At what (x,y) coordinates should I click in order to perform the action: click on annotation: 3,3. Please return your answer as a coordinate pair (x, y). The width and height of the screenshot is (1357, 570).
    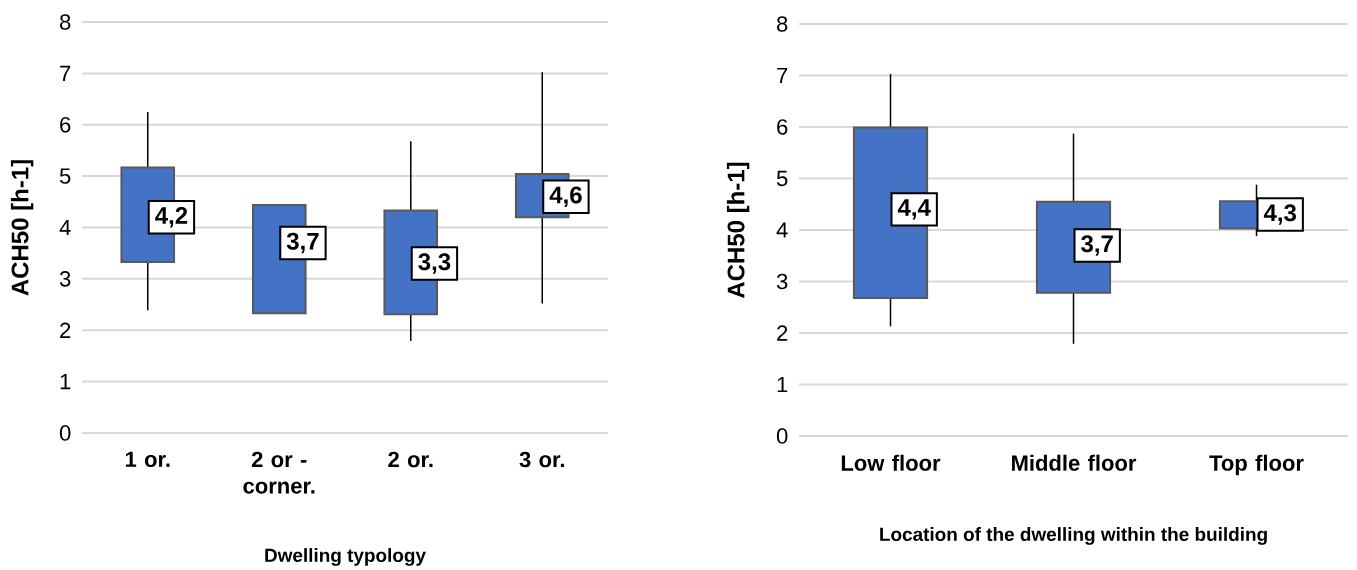
    Looking at the image, I should click on (434, 263).